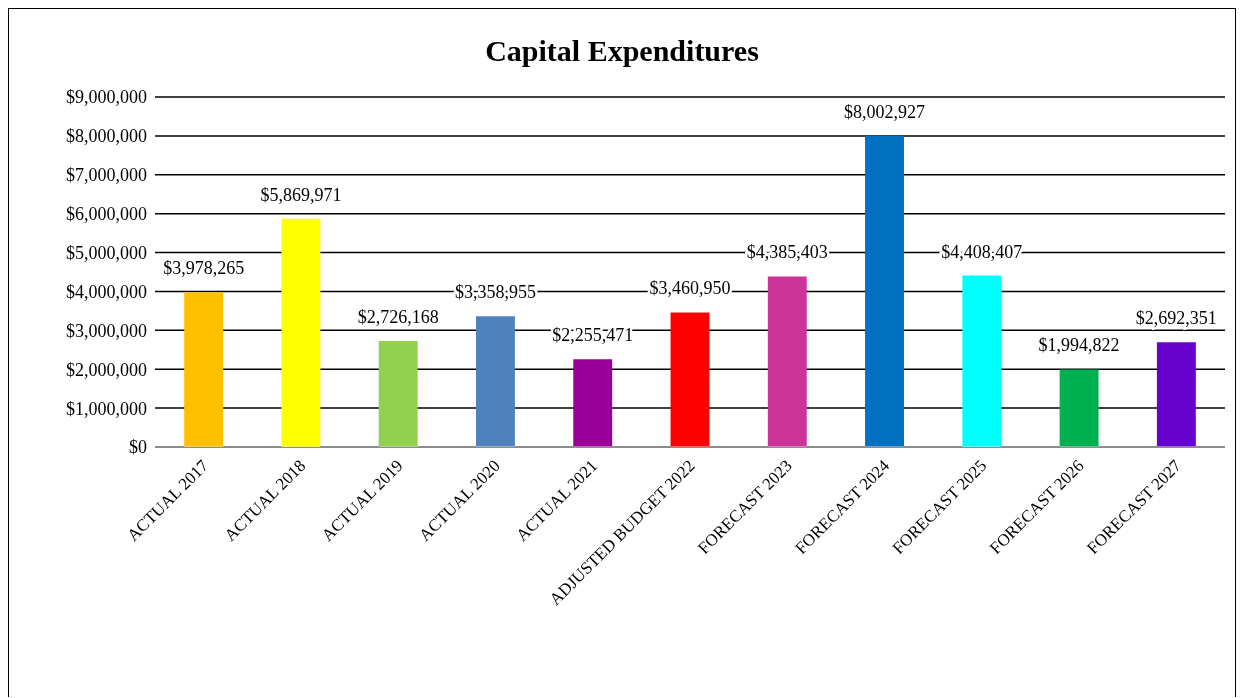 The width and height of the screenshot is (1244, 698). I want to click on data-label: $3,978,265, so click(204, 268).